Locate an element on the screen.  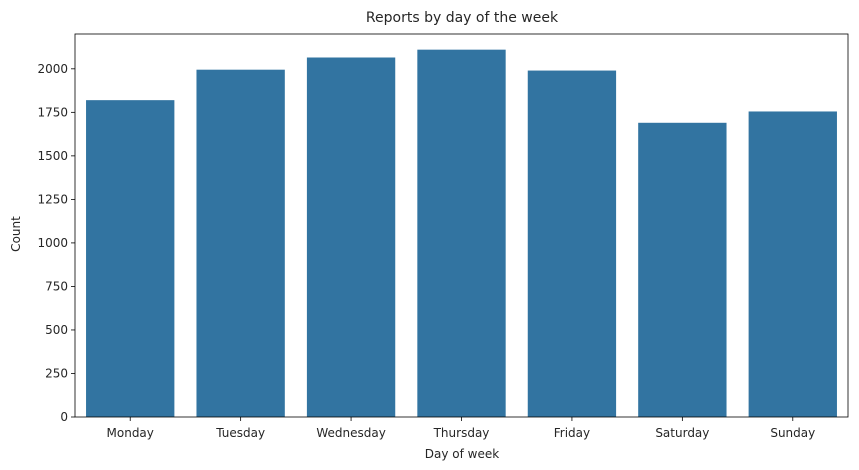
bar-saturday is located at coordinates (682, 269).